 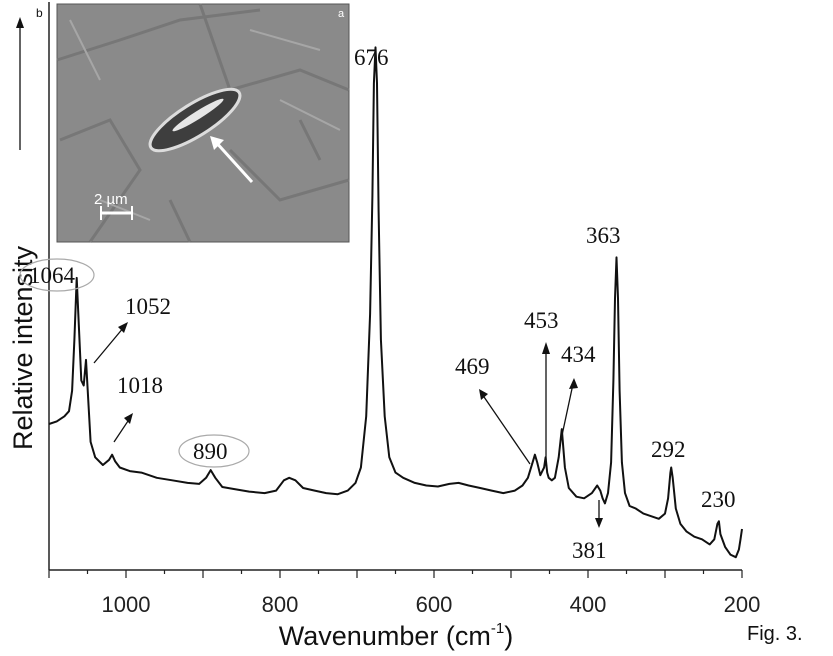 I want to click on x-axis-title-main: Wavenumber (cm, so click(x=385, y=636).